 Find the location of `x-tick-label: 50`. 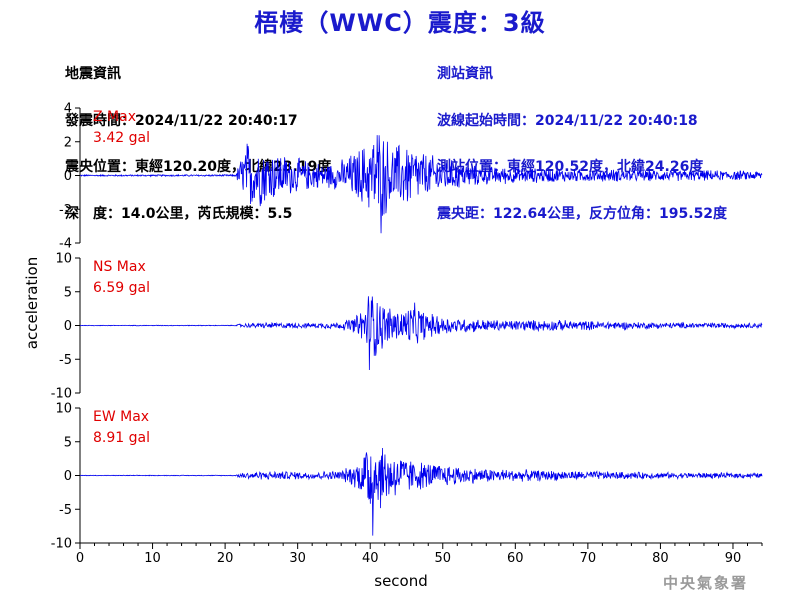

x-tick-label: 50 is located at coordinates (442, 558).